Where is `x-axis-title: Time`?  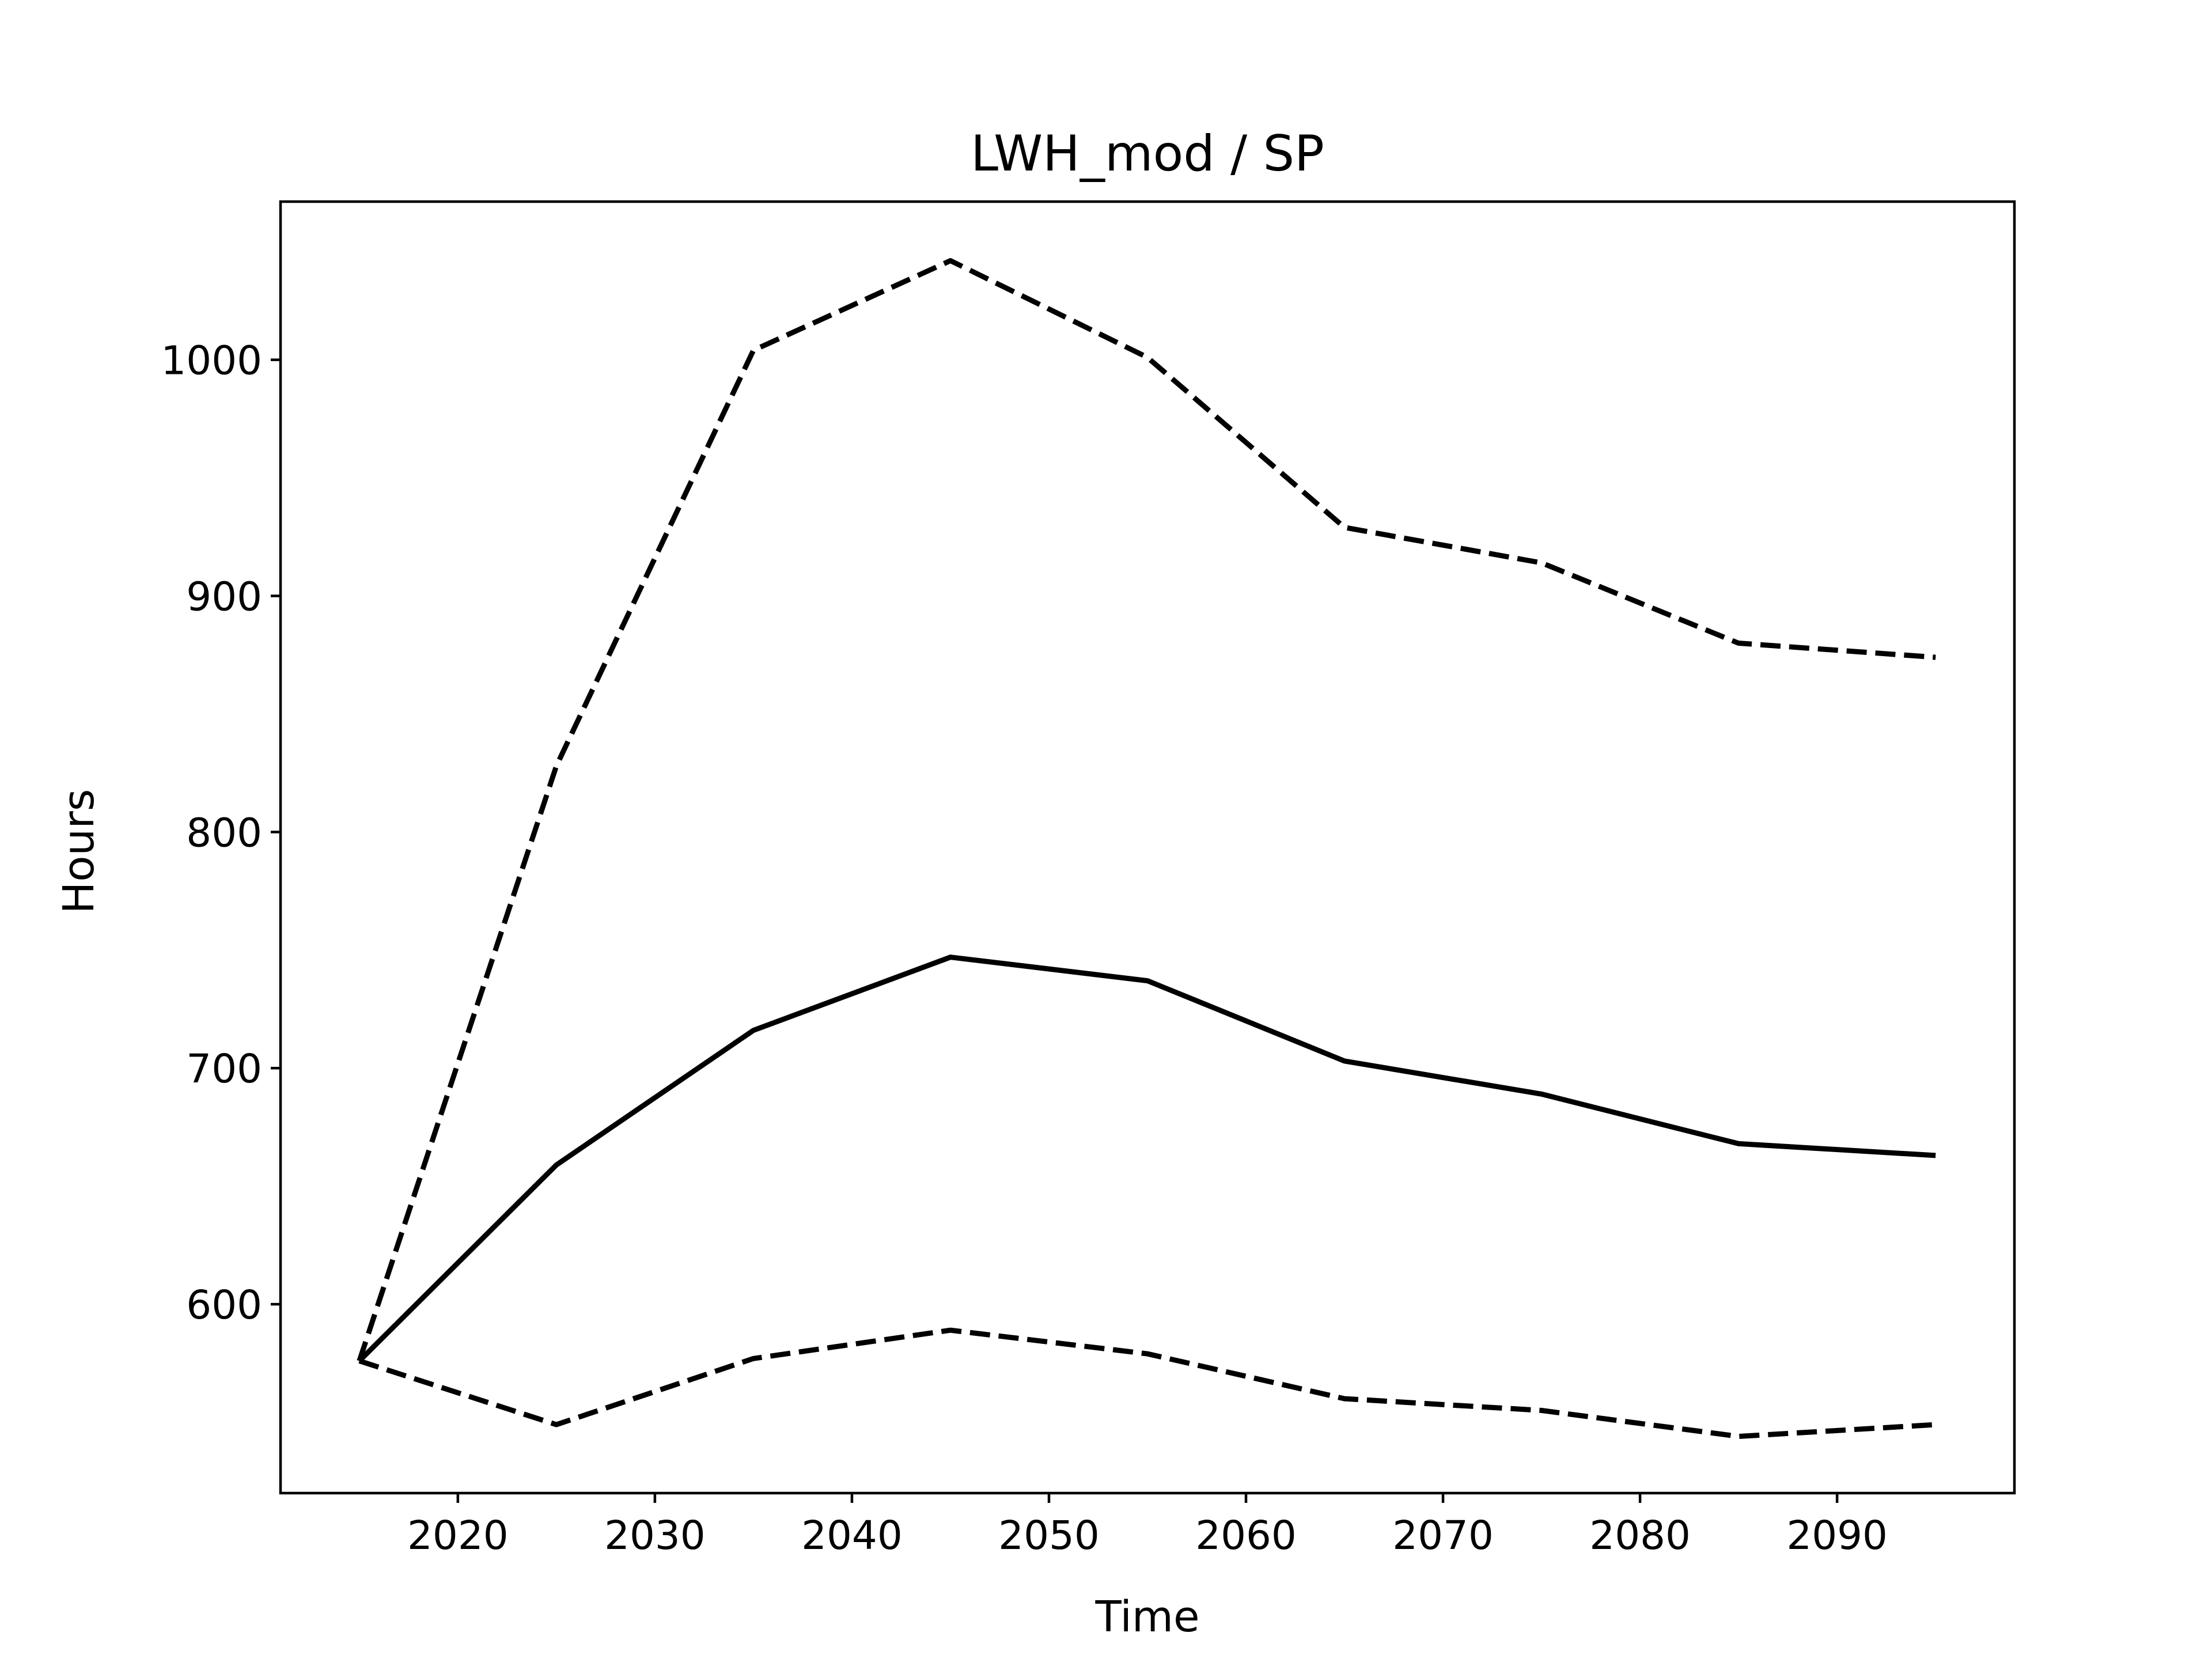
x-axis-title: Time is located at coordinates (1146, 1617).